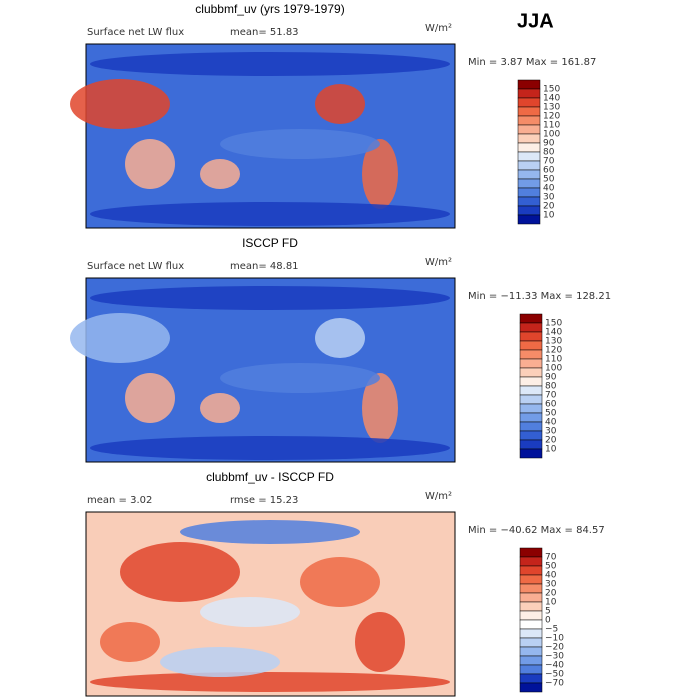  Describe the element at coordinates (438, 28) in the screenshot. I see `units: W/m²` at that location.